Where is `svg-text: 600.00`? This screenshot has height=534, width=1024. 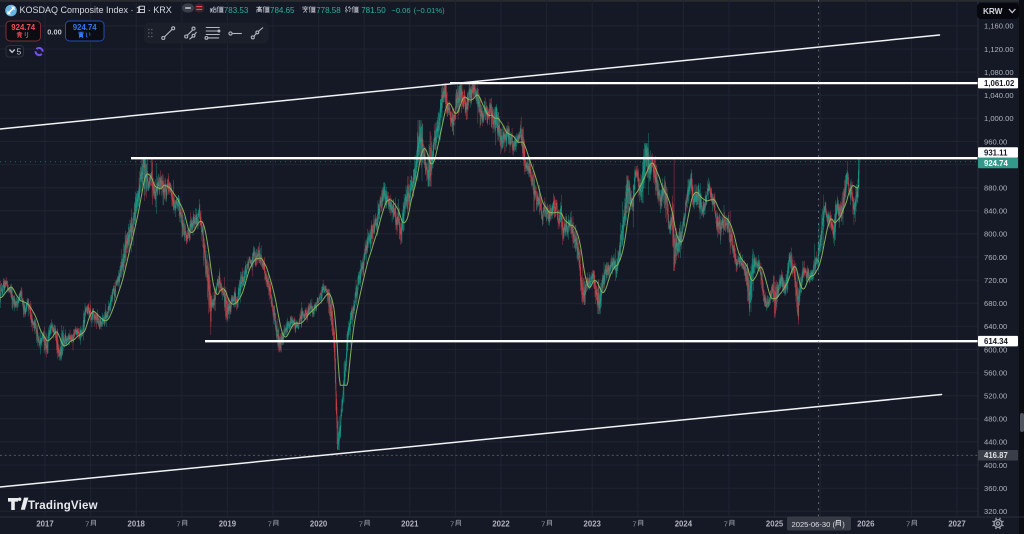
svg-text: 600.00 is located at coordinates (995, 349).